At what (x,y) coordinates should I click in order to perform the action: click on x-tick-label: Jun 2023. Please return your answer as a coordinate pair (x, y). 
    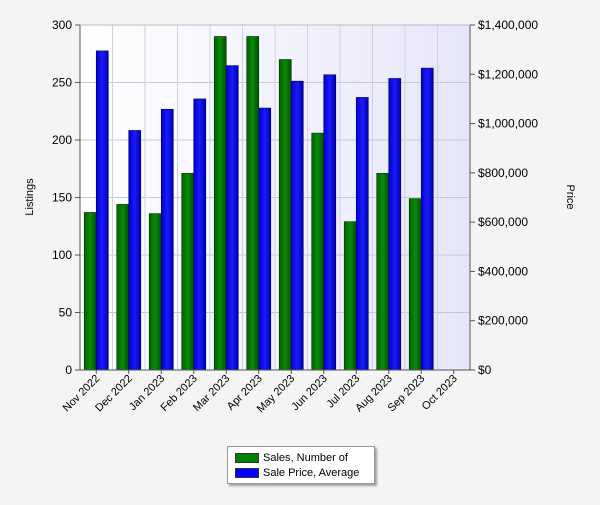
    Looking at the image, I should click on (309, 393).